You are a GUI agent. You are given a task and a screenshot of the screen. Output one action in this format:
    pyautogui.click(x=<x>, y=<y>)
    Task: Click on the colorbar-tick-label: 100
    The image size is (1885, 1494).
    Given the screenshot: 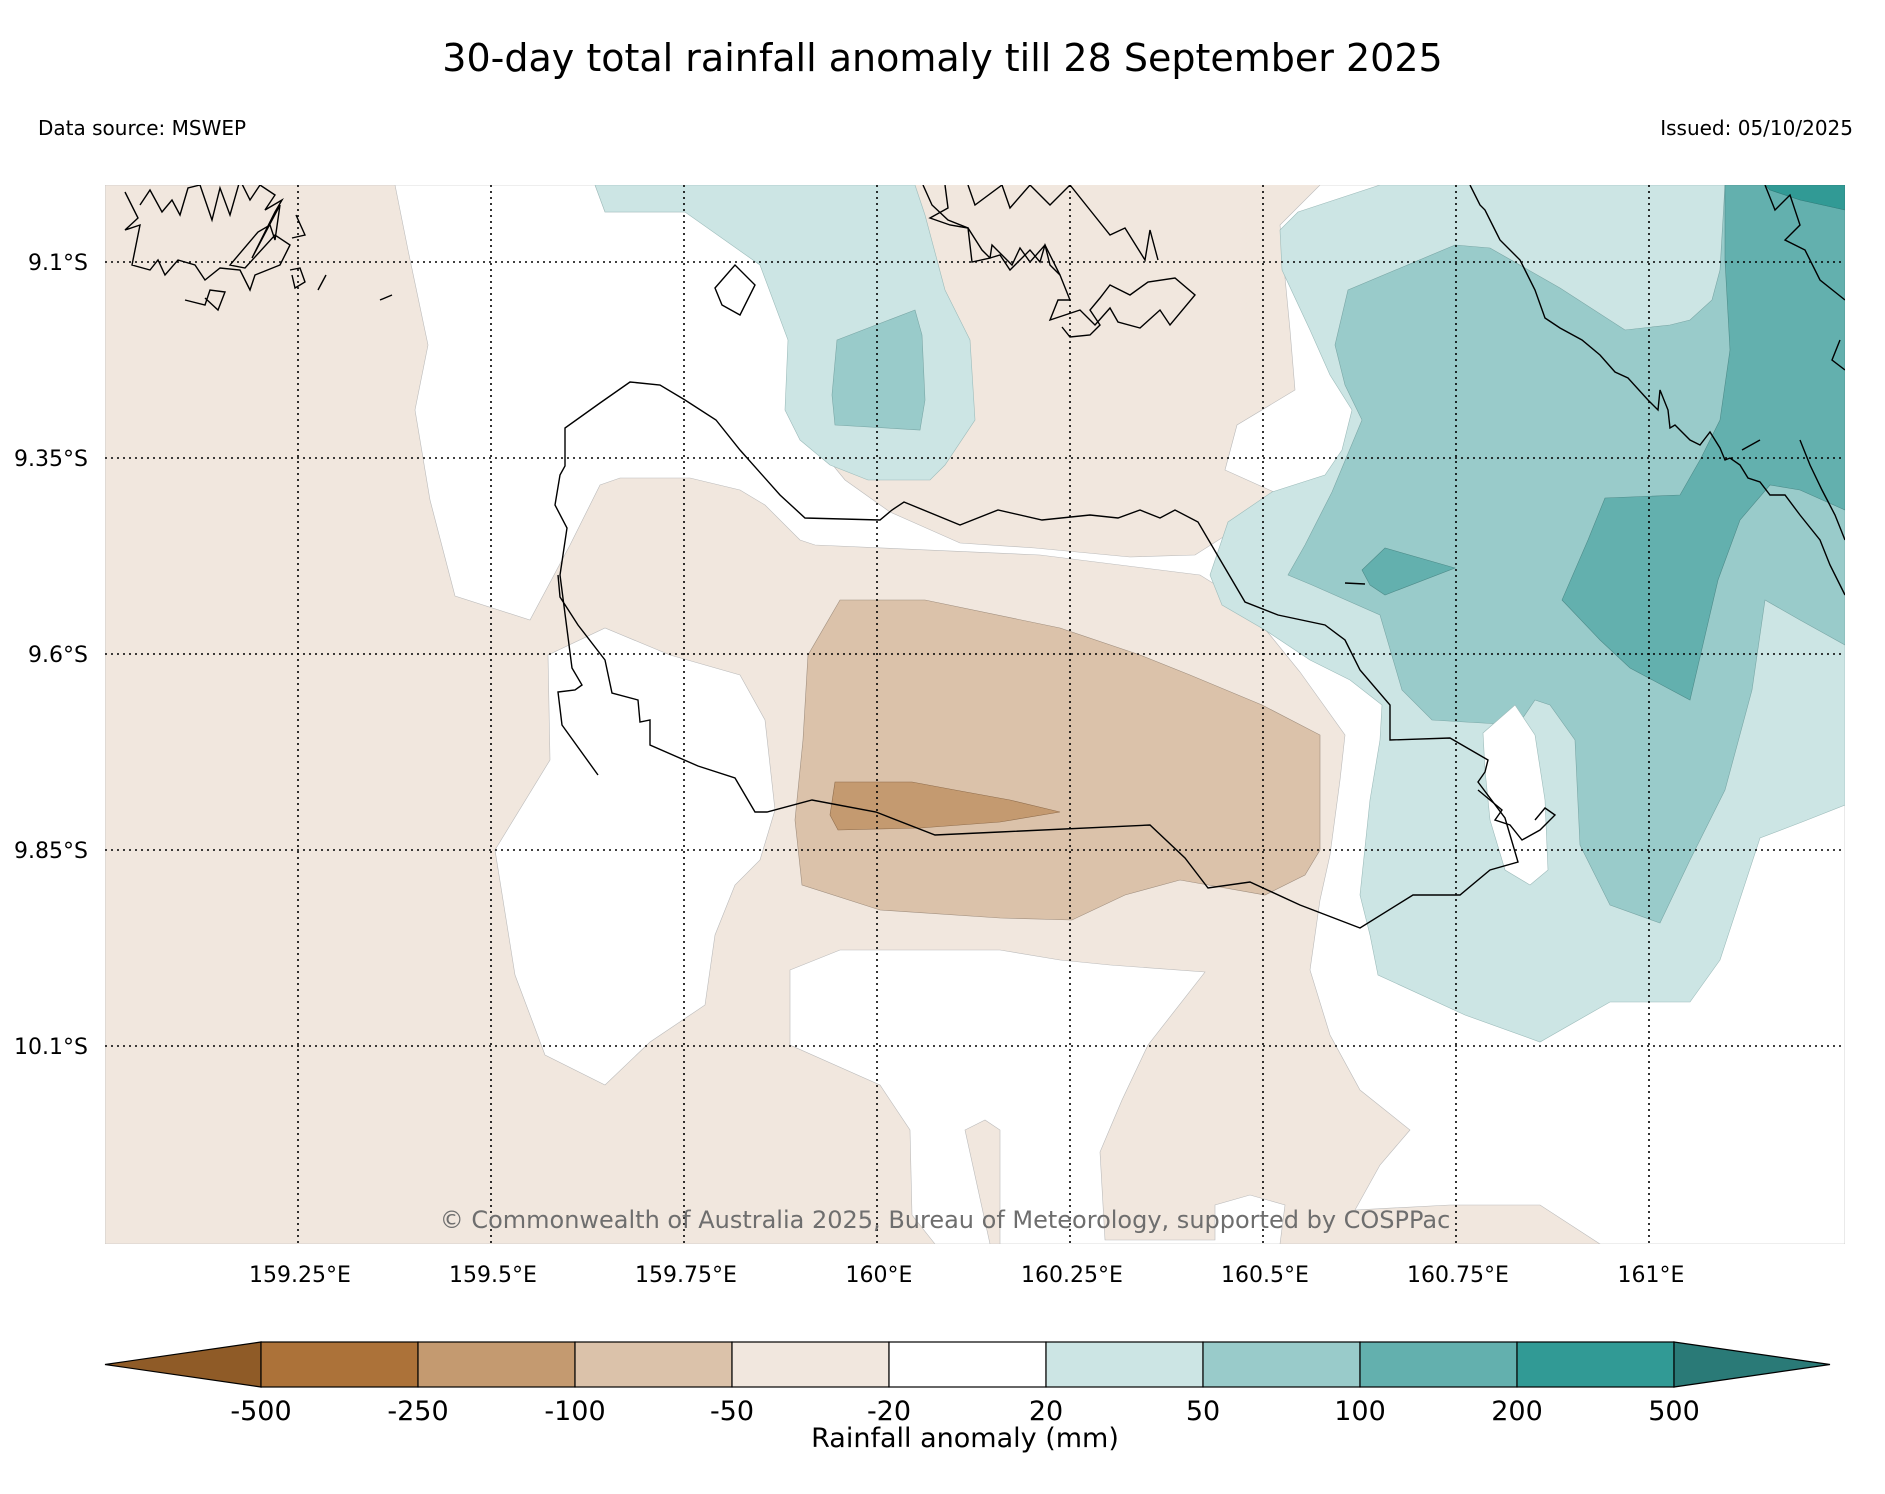 What is the action you would take?
    pyautogui.click(x=1360, y=1411)
    